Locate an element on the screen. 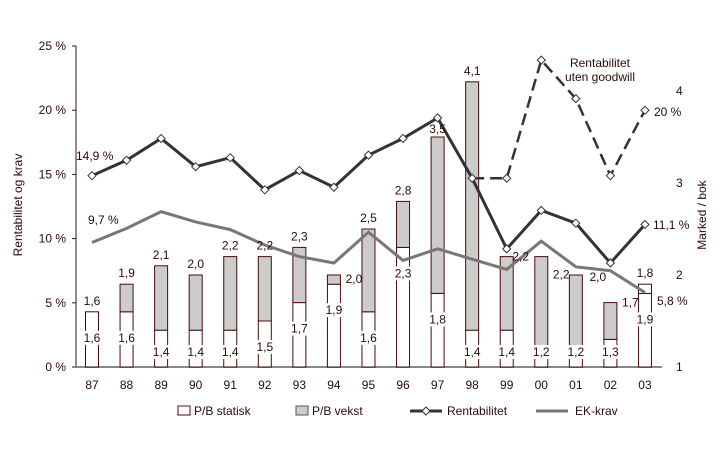 The width and height of the screenshot is (728, 457). legend-label-ek-krav: EK-krav is located at coordinates (596, 411).